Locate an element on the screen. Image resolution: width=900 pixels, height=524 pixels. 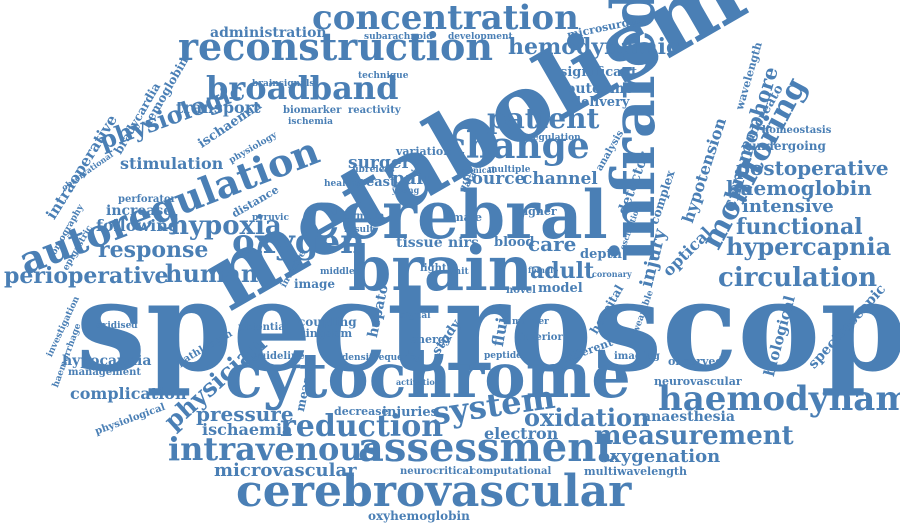
word-haemoglobin: haemoglobin is located at coordinates (799, 188).